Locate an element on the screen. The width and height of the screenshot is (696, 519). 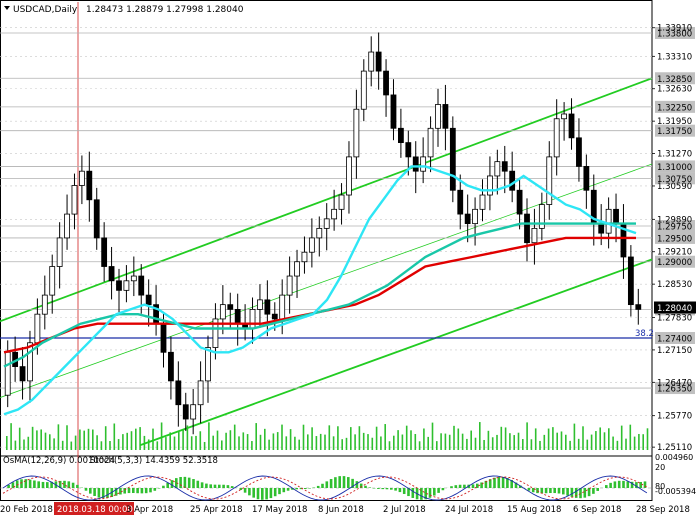
chart-symbol: USDCAD,Daily is located at coordinates (45, 10).